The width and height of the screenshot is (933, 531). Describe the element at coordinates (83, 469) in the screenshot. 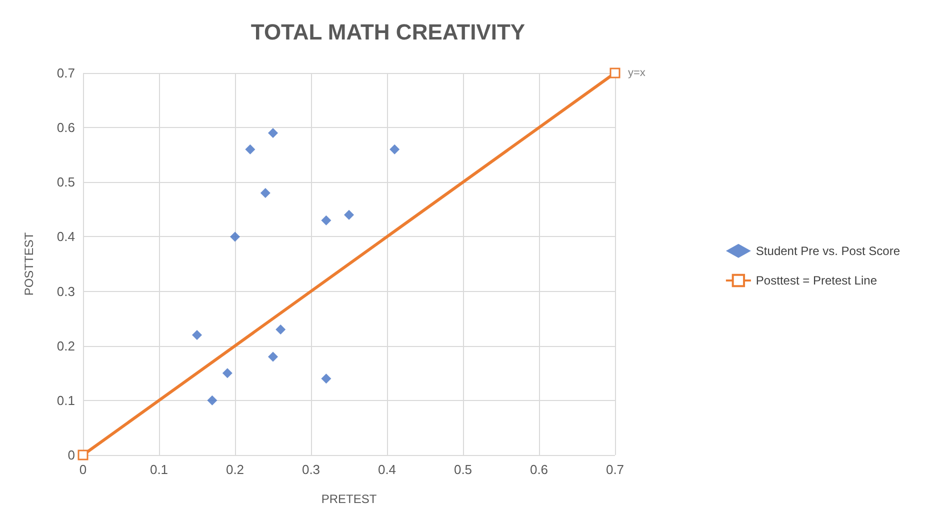

I see `x-tick-label: 0` at that location.